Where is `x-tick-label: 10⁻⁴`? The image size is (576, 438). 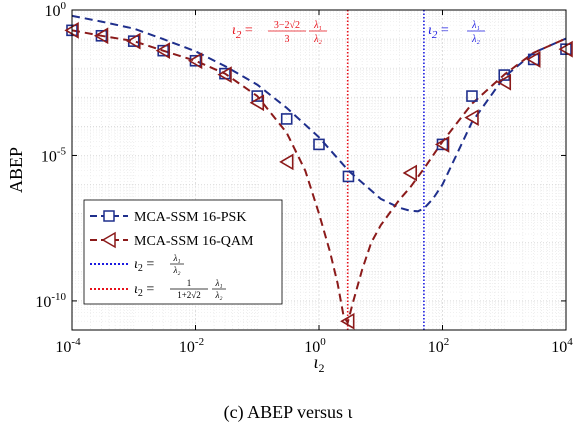
x-tick-label: 10⁻⁴ is located at coordinates (68, 346).